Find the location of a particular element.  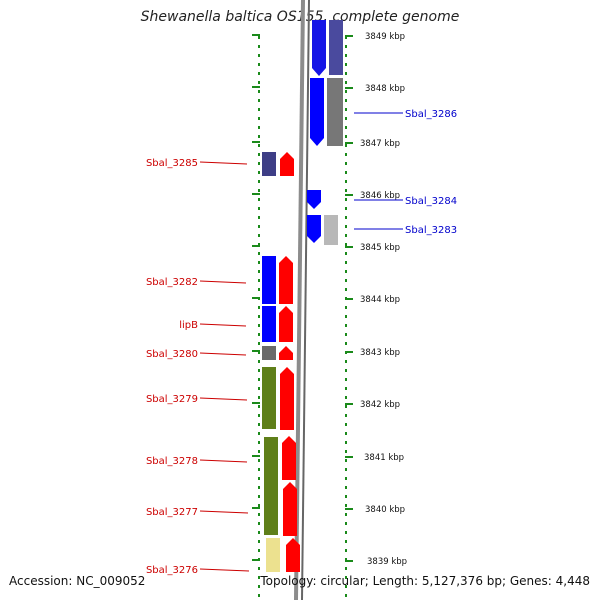

kbp-label: 3839 kbp is located at coordinates (387, 562).